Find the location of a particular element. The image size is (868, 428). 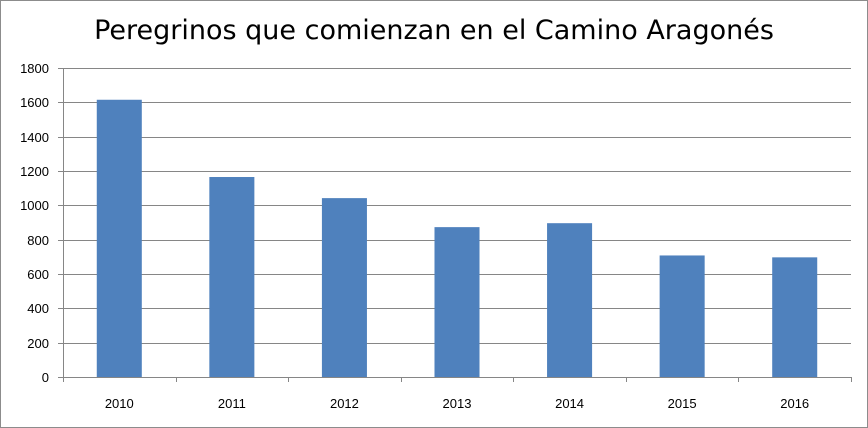

x-tick-labels: 2010 2011 2012 2013 2014 2015 2016 is located at coordinates (457, 403).